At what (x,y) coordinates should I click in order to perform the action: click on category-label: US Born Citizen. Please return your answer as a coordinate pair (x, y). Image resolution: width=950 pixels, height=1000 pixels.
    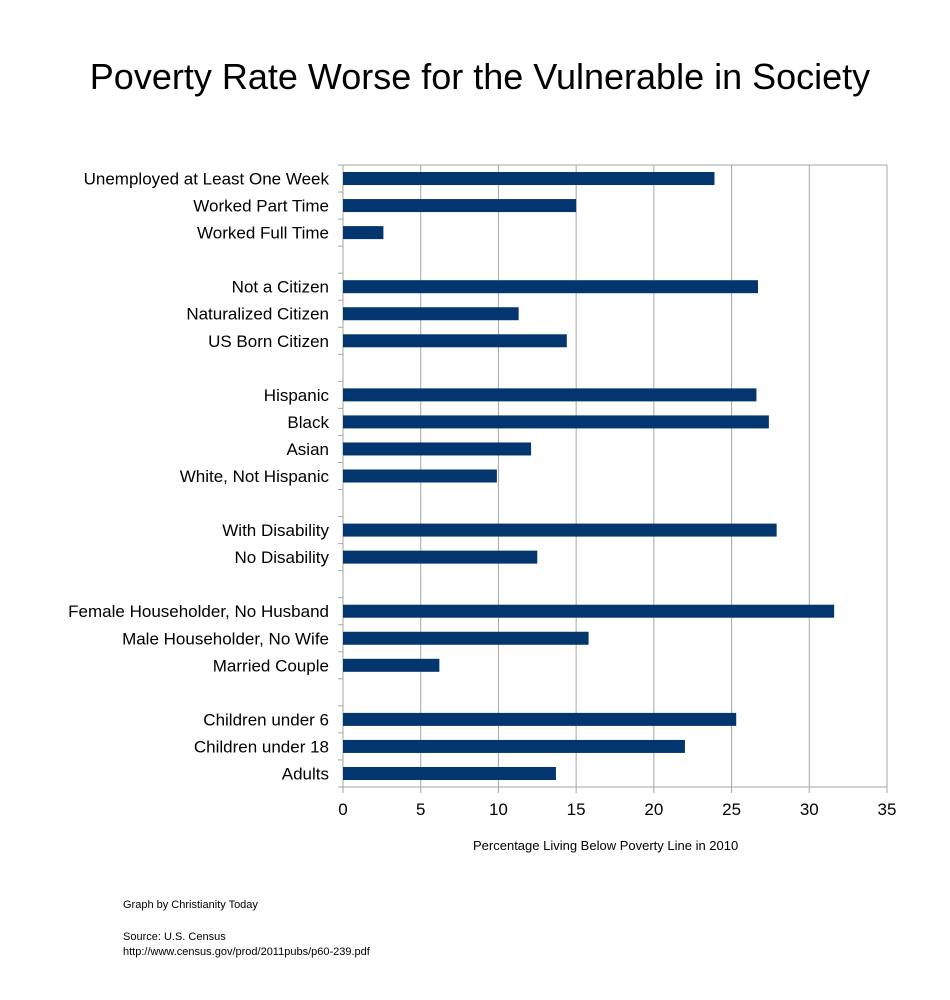
    Looking at the image, I should click on (268, 341).